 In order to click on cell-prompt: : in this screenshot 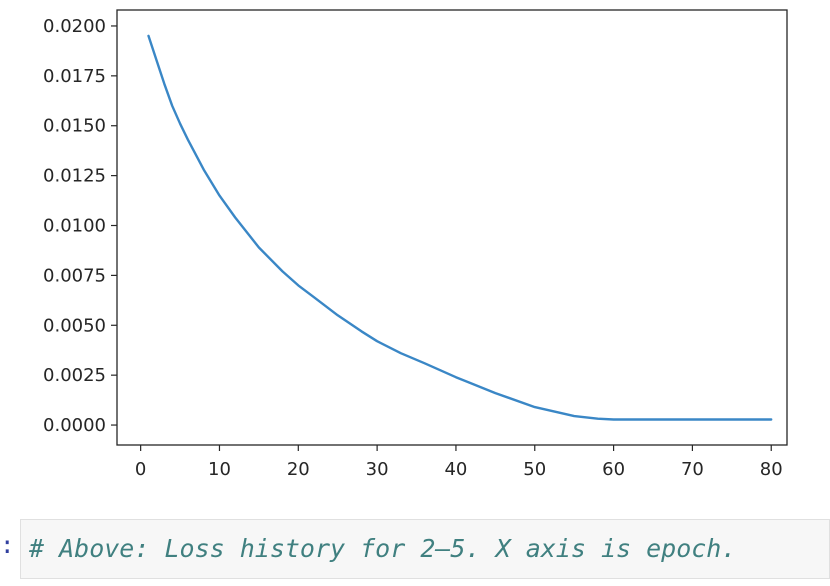, I will do `click(7, 545)`.